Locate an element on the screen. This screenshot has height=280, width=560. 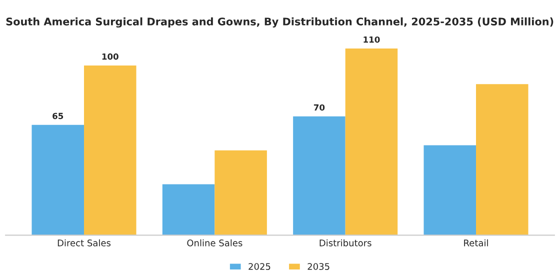
chart-title: South America Surgical Drapes and Gowns, By Distribution Channel, 2025-2035 (USD Million) is located at coordinates (280, 22).